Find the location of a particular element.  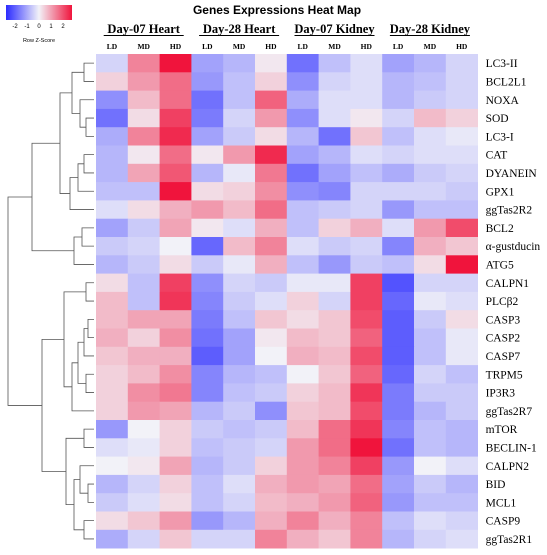

row-label: α-gustducin is located at coordinates (513, 247).